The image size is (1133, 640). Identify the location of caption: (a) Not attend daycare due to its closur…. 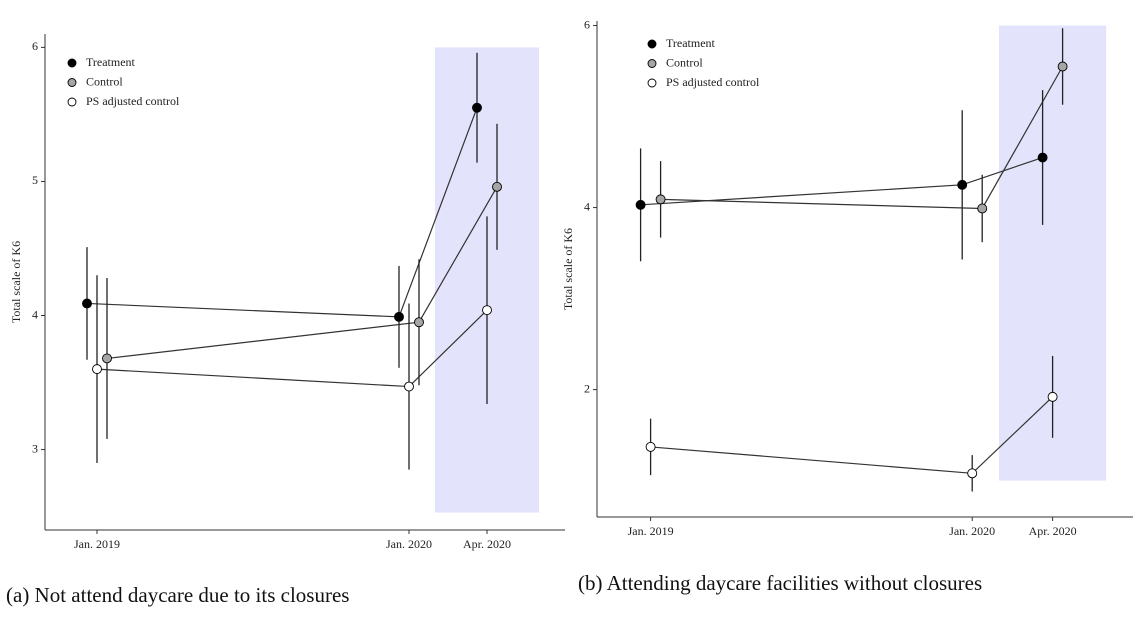
(178, 595).